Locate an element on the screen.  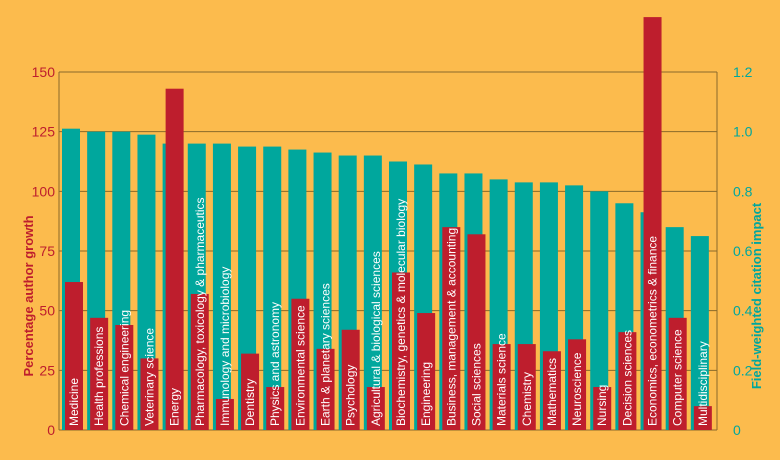
category-label: Nursing is located at coordinates (602, 405).